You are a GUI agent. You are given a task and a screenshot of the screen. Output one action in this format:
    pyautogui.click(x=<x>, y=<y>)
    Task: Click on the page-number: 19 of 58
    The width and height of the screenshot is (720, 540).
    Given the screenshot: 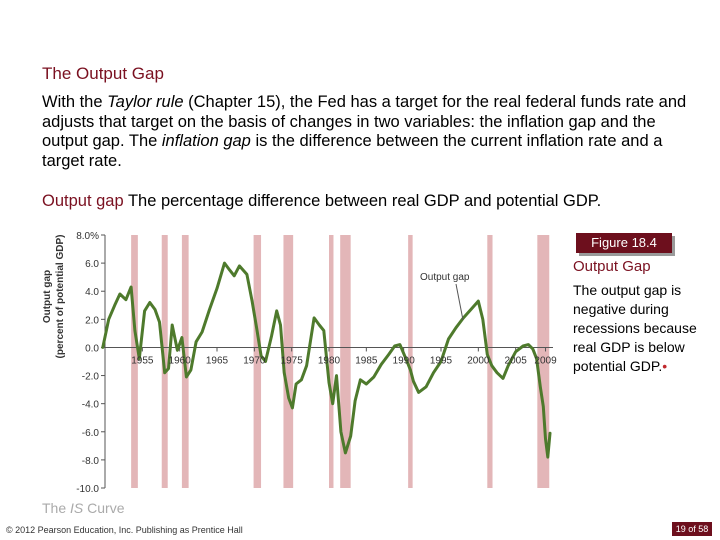 What is the action you would take?
    pyautogui.click(x=692, y=529)
    